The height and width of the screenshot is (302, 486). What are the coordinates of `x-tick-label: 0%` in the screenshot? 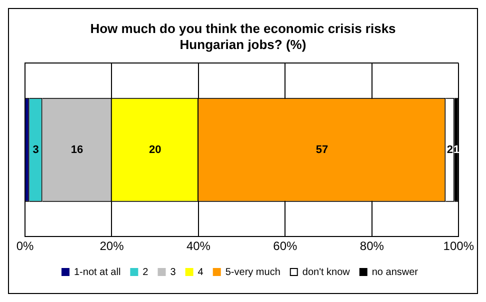 It's located at (25, 246).